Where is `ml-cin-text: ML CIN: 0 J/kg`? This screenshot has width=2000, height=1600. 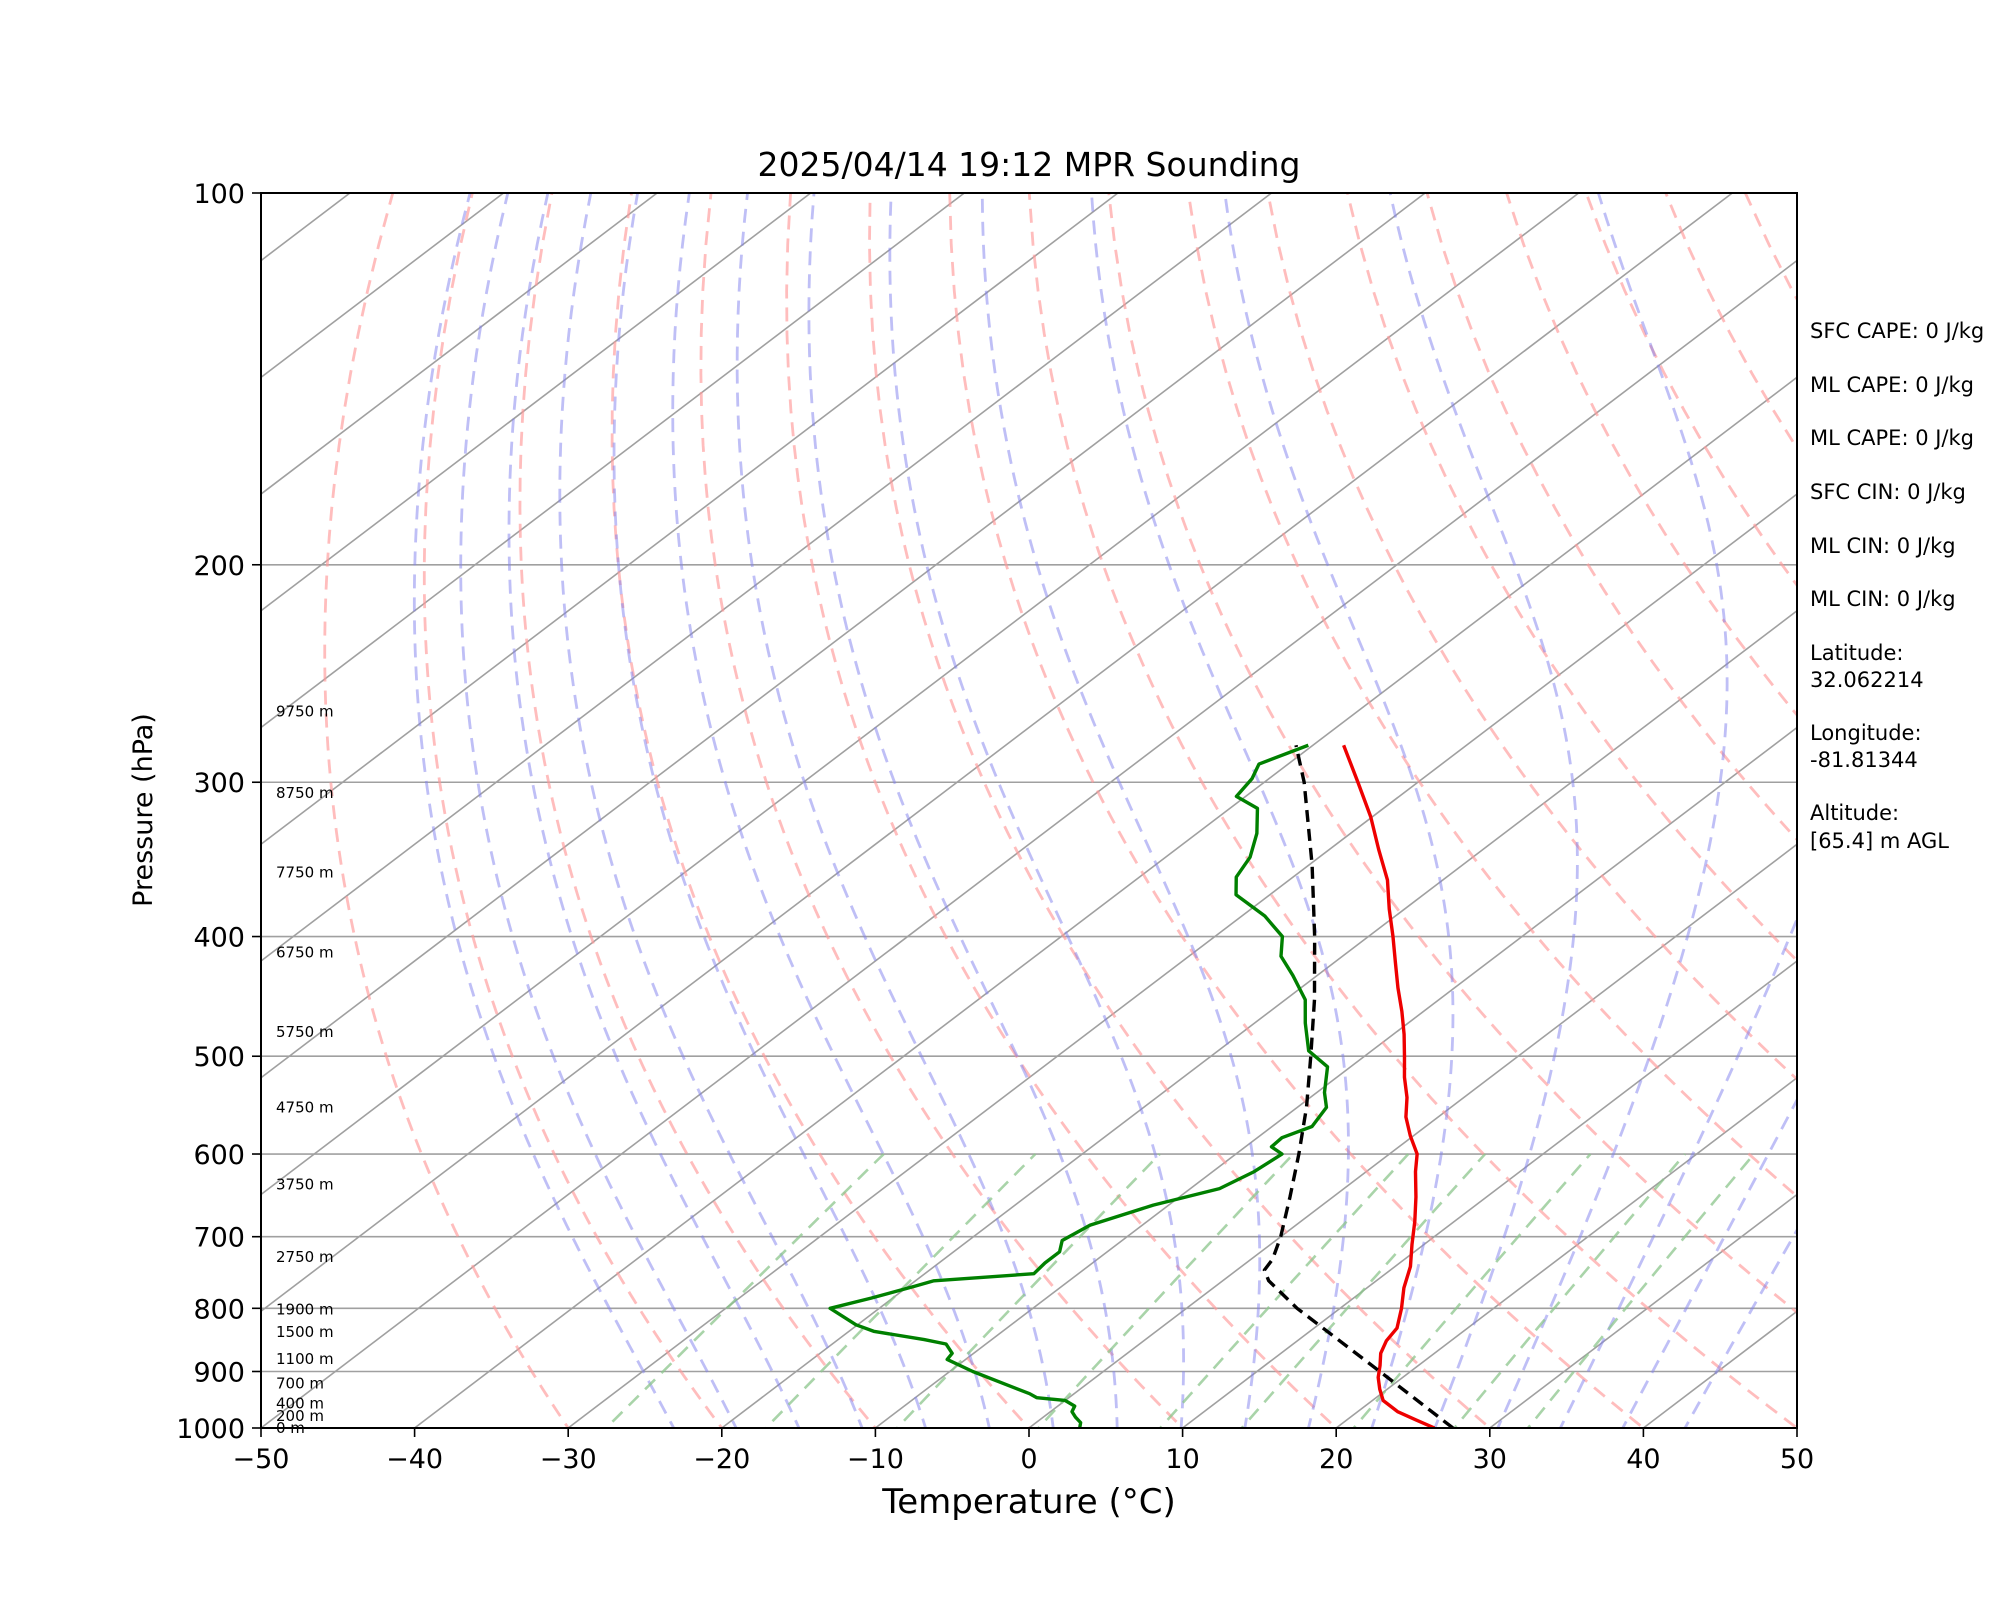 ml-cin-text: ML CIN: 0 J/kg is located at coordinates (1883, 546).